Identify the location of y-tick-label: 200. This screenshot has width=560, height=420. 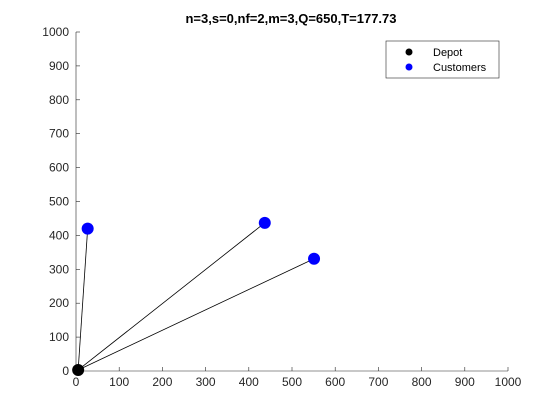
(59, 303).